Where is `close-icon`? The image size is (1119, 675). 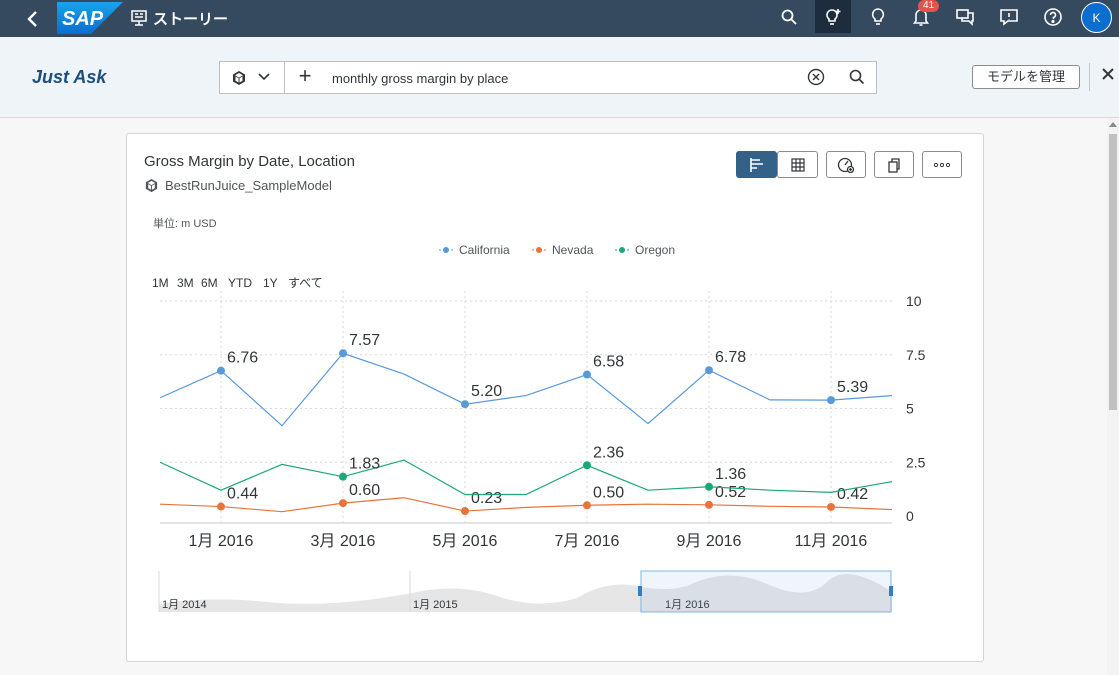
close-icon is located at coordinates (1109, 76).